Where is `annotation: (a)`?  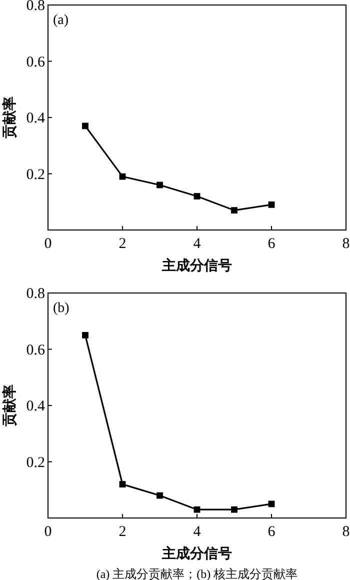 annotation: (a) is located at coordinates (61, 20).